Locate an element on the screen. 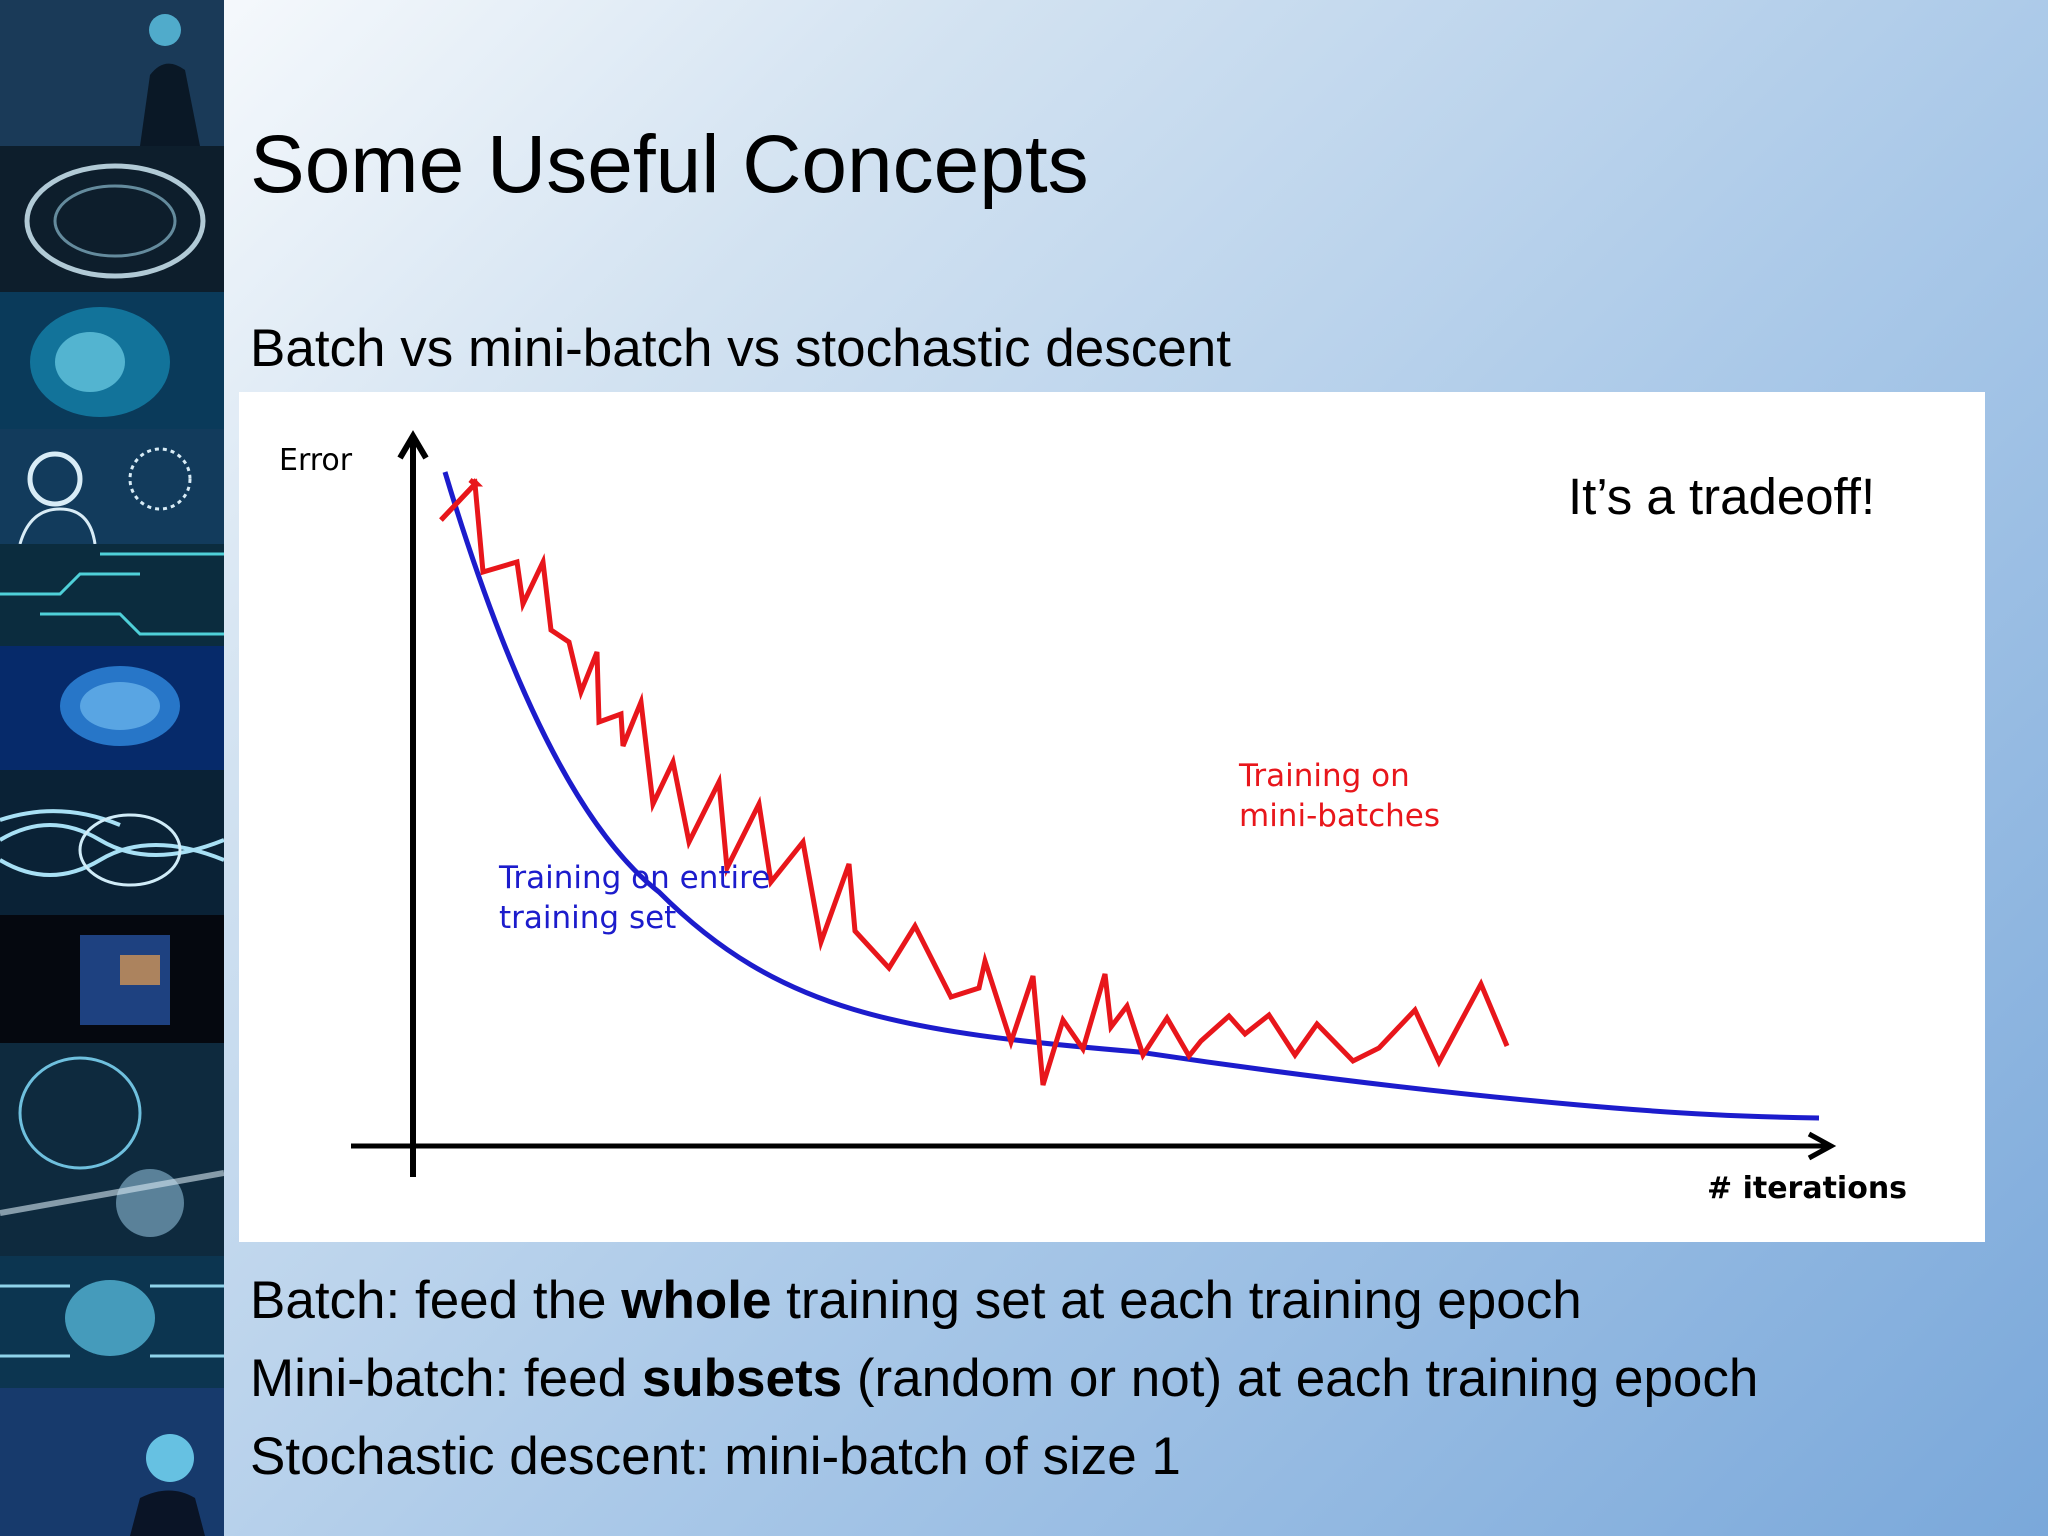  sidebar-image-strip is located at coordinates (112, 768).